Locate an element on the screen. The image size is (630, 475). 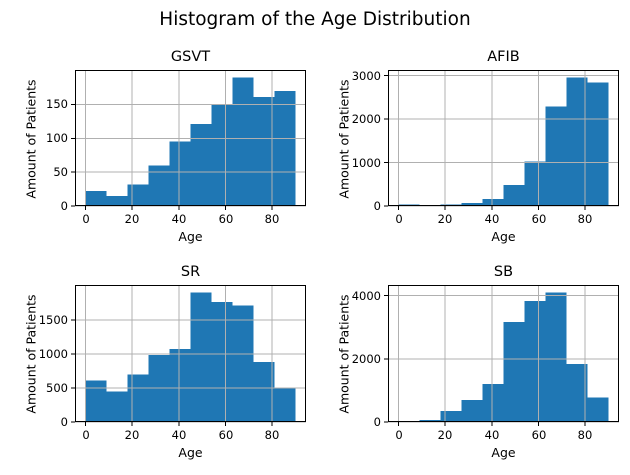
y-tick-label: 500 is located at coordinates (57, 388).